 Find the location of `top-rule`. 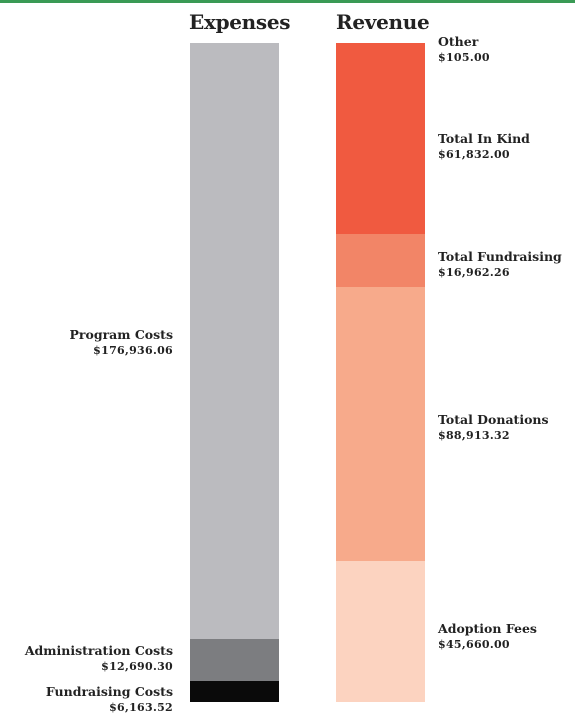

top-rule is located at coordinates (287, 1).